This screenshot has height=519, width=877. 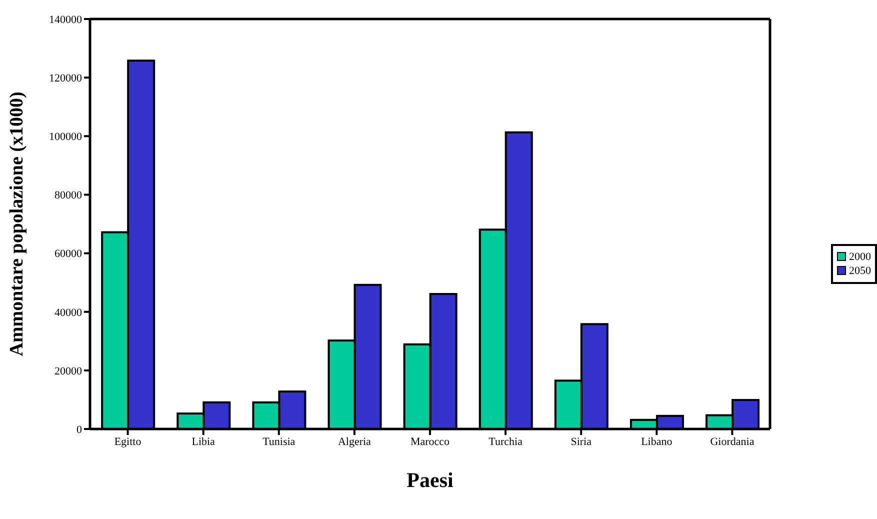 I want to click on y-tick-label: 40000, so click(x=68, y=312).